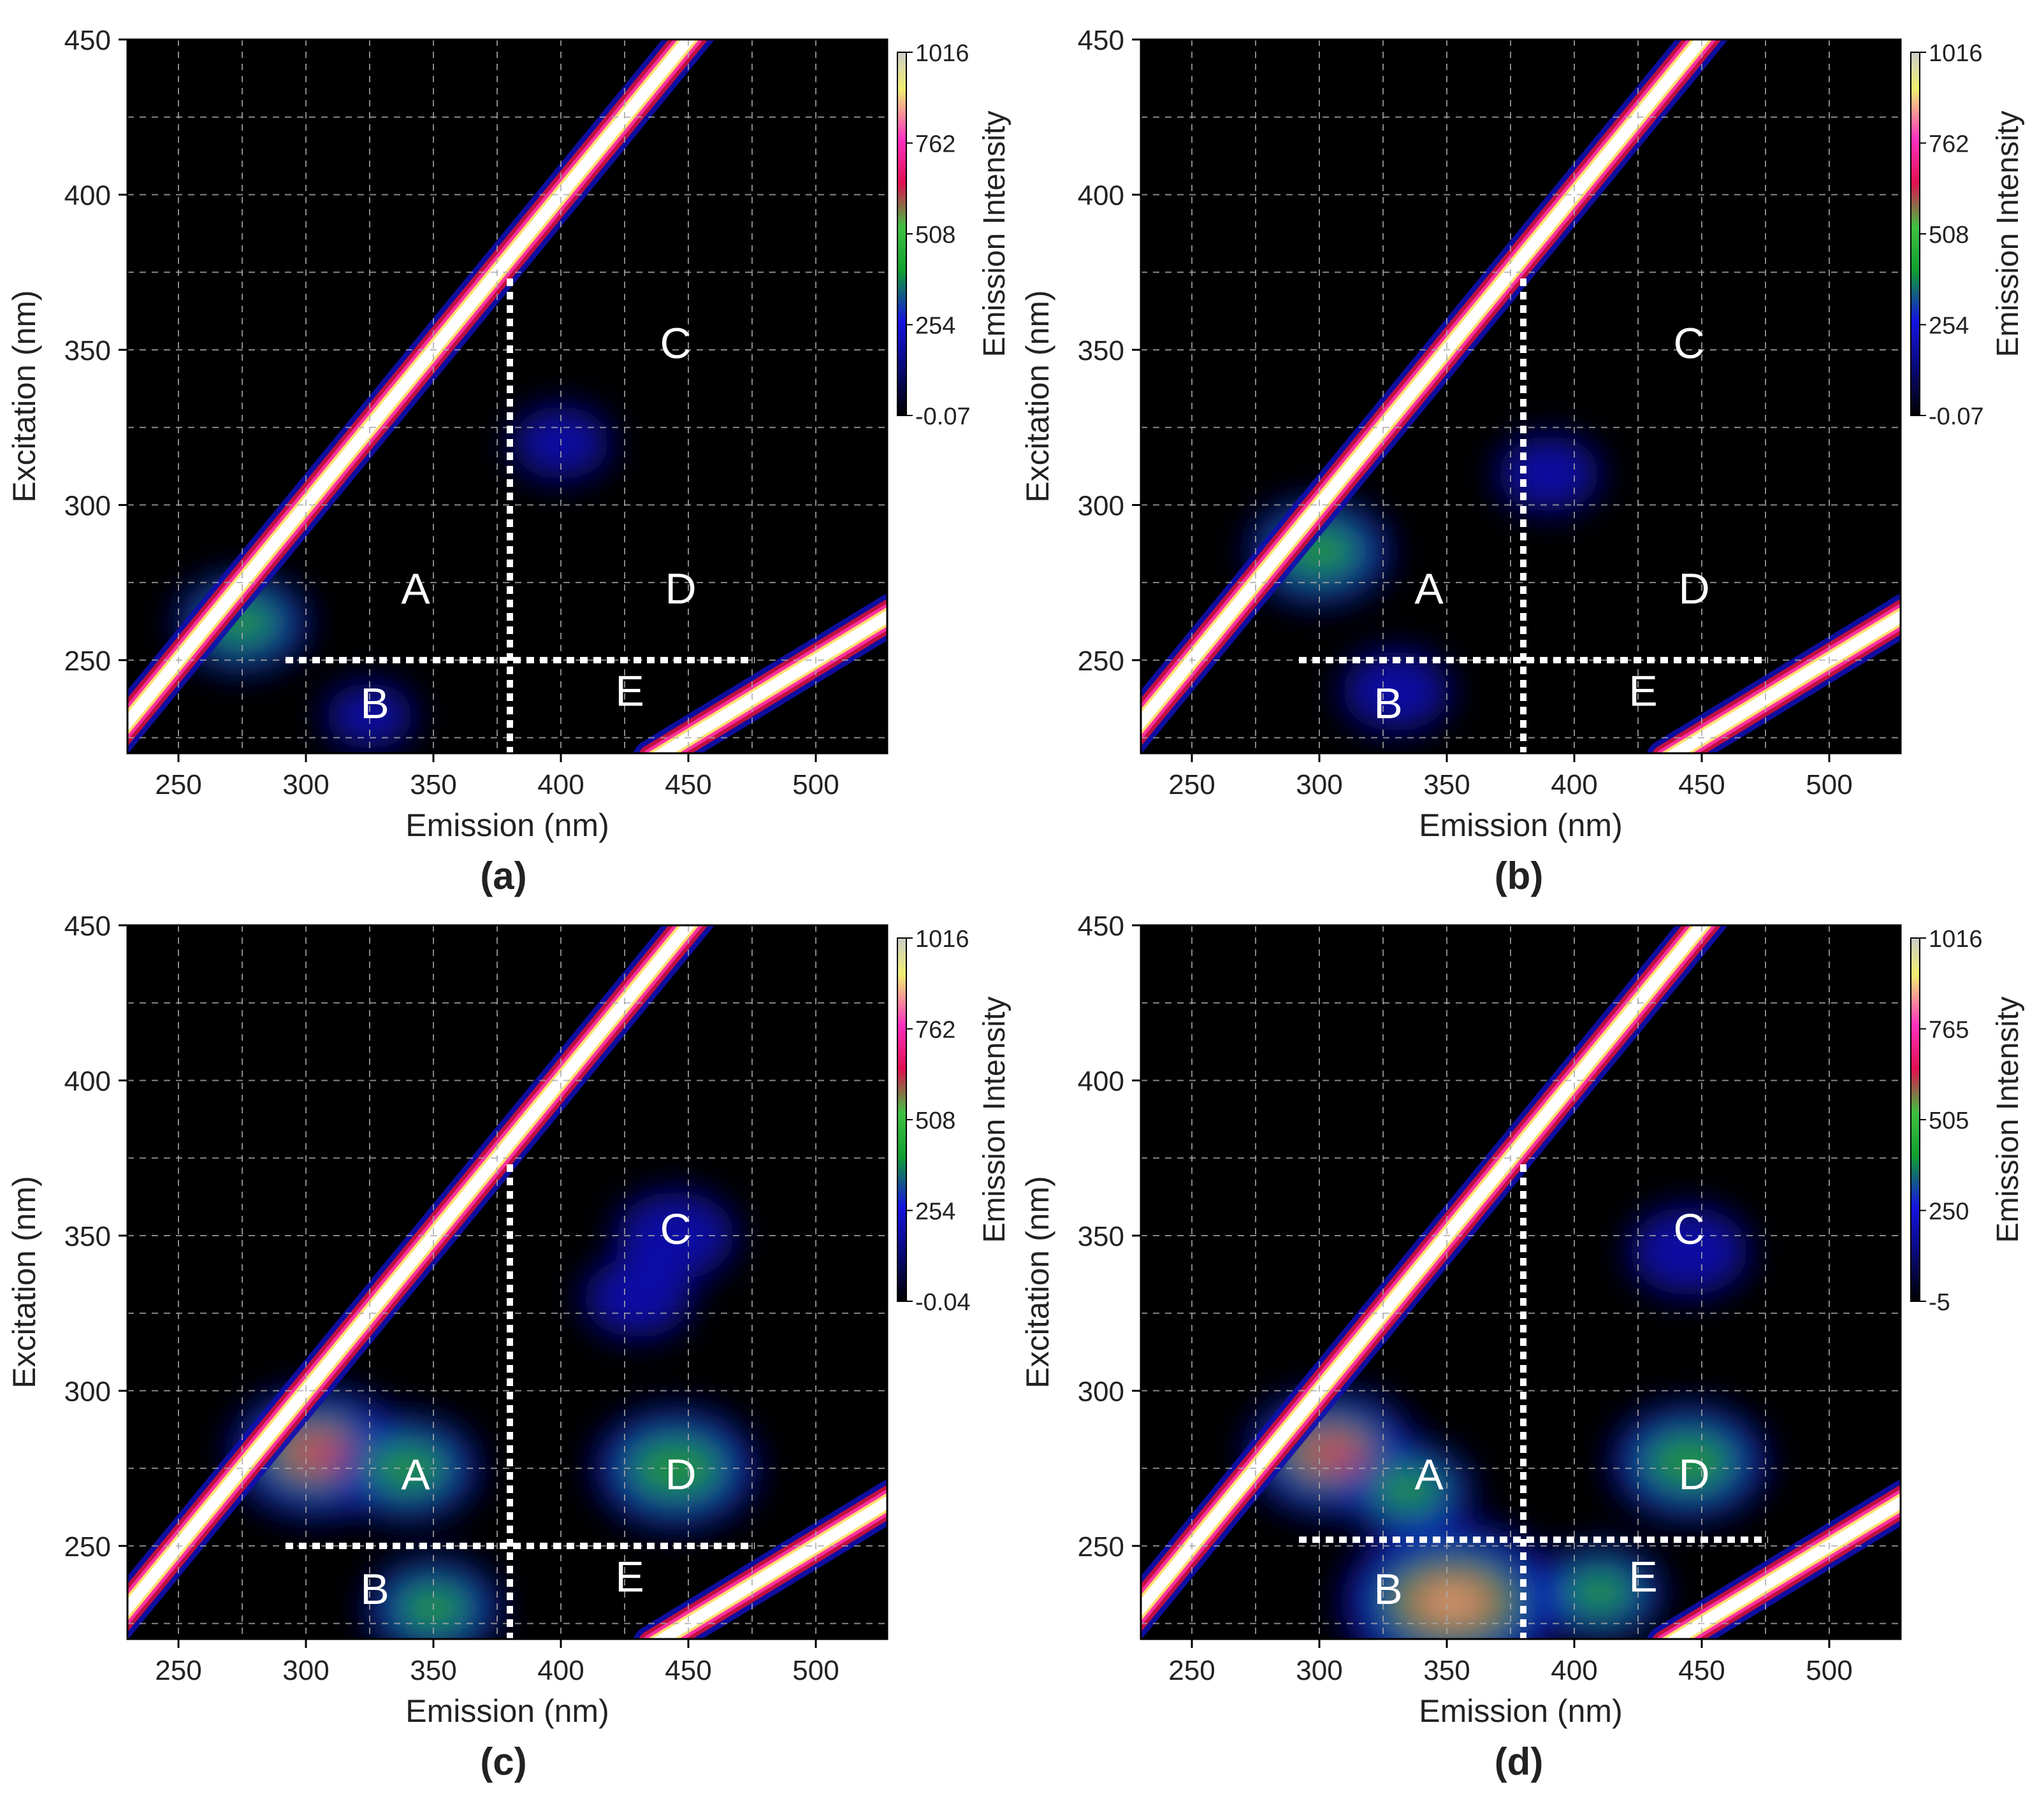  I want to click on panel-caption: (b), so click(1519, 876).